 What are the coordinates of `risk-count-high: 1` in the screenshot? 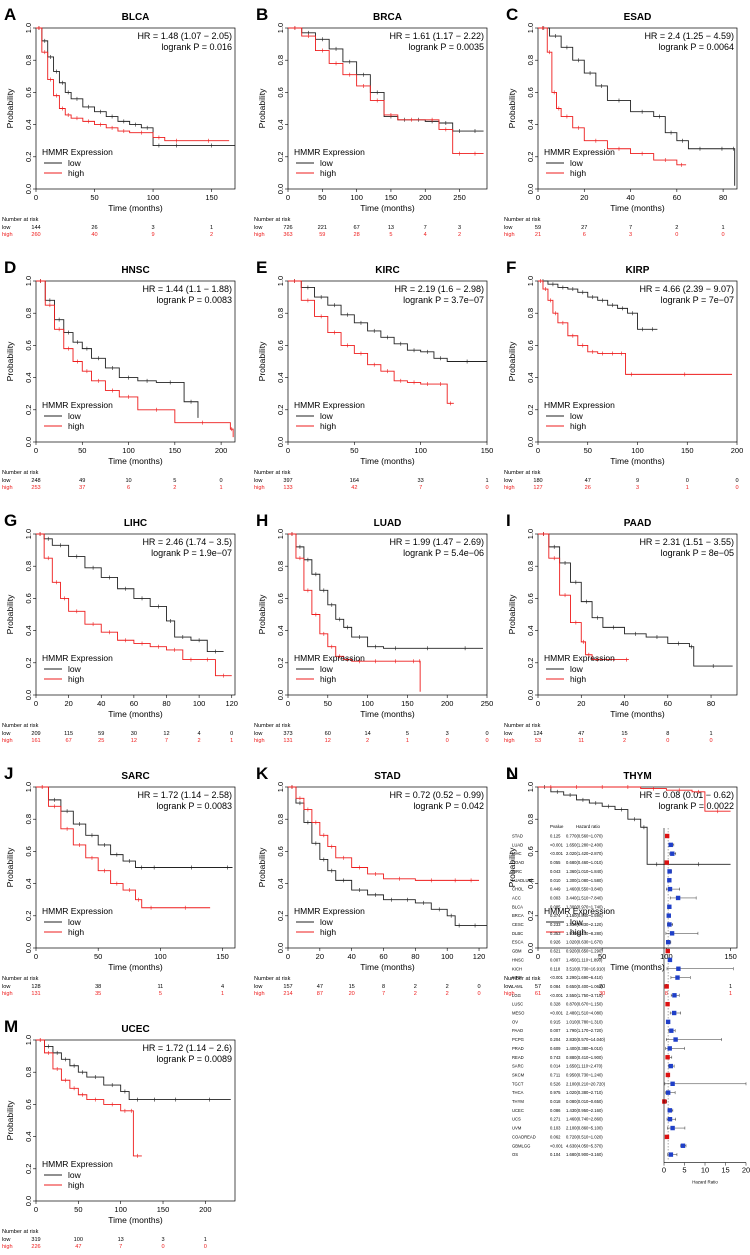 It's located at (222, 994).